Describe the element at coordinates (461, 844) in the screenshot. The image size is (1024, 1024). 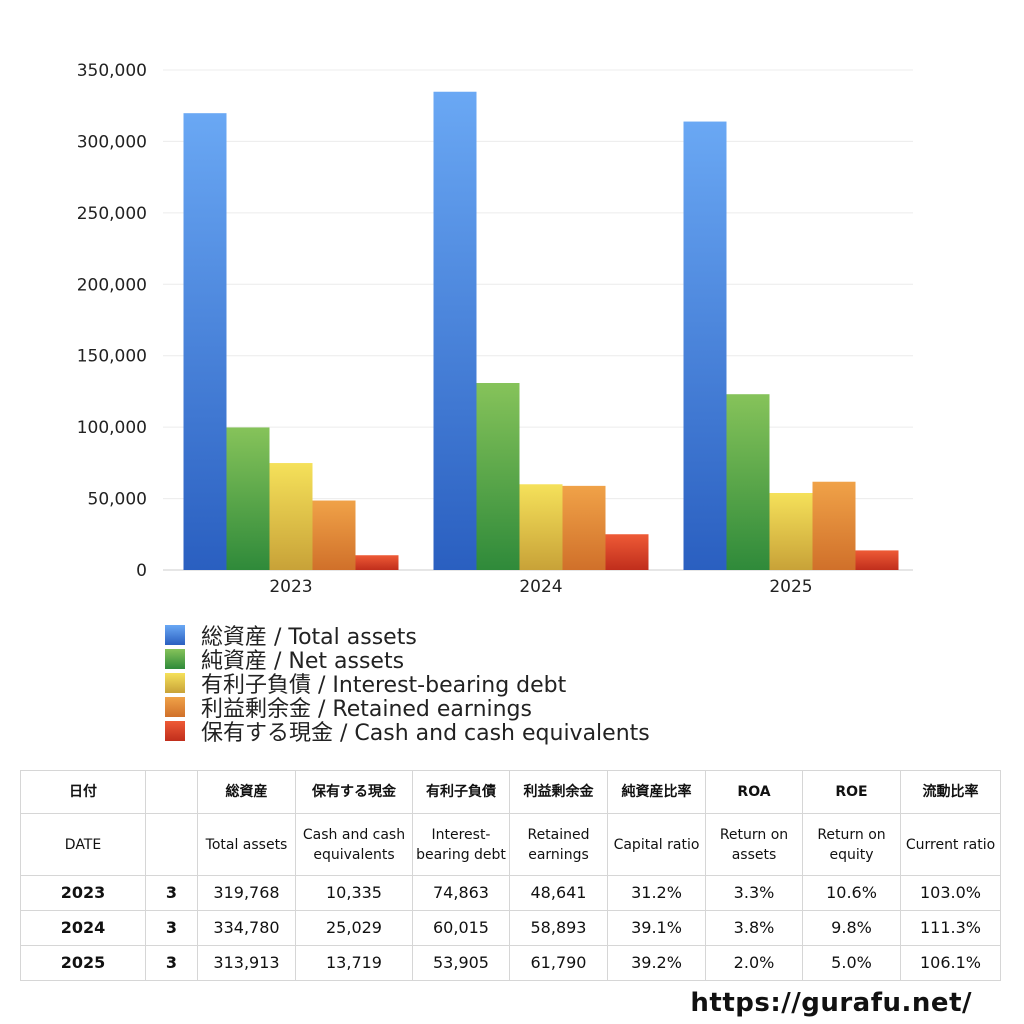
I see `table-cell: Interest-bearing debt` at that location.